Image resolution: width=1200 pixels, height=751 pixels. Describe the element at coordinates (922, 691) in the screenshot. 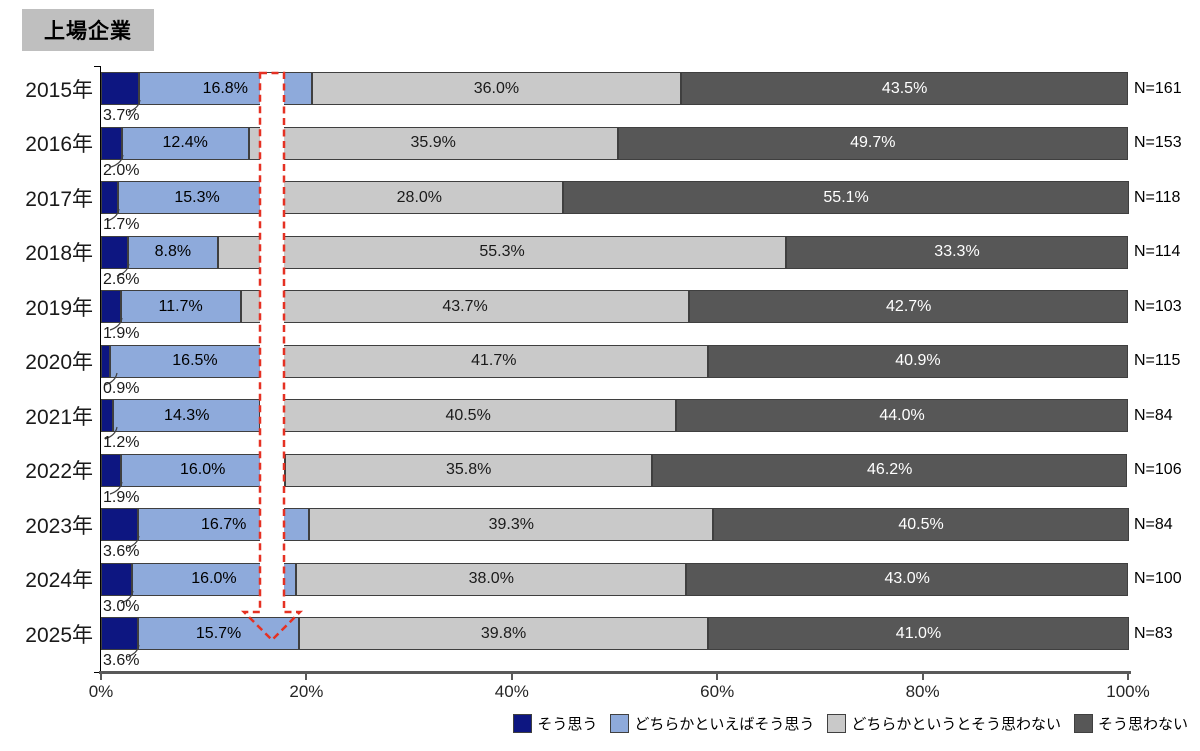

I see `x-axis-tick-label: 80%` at that location.